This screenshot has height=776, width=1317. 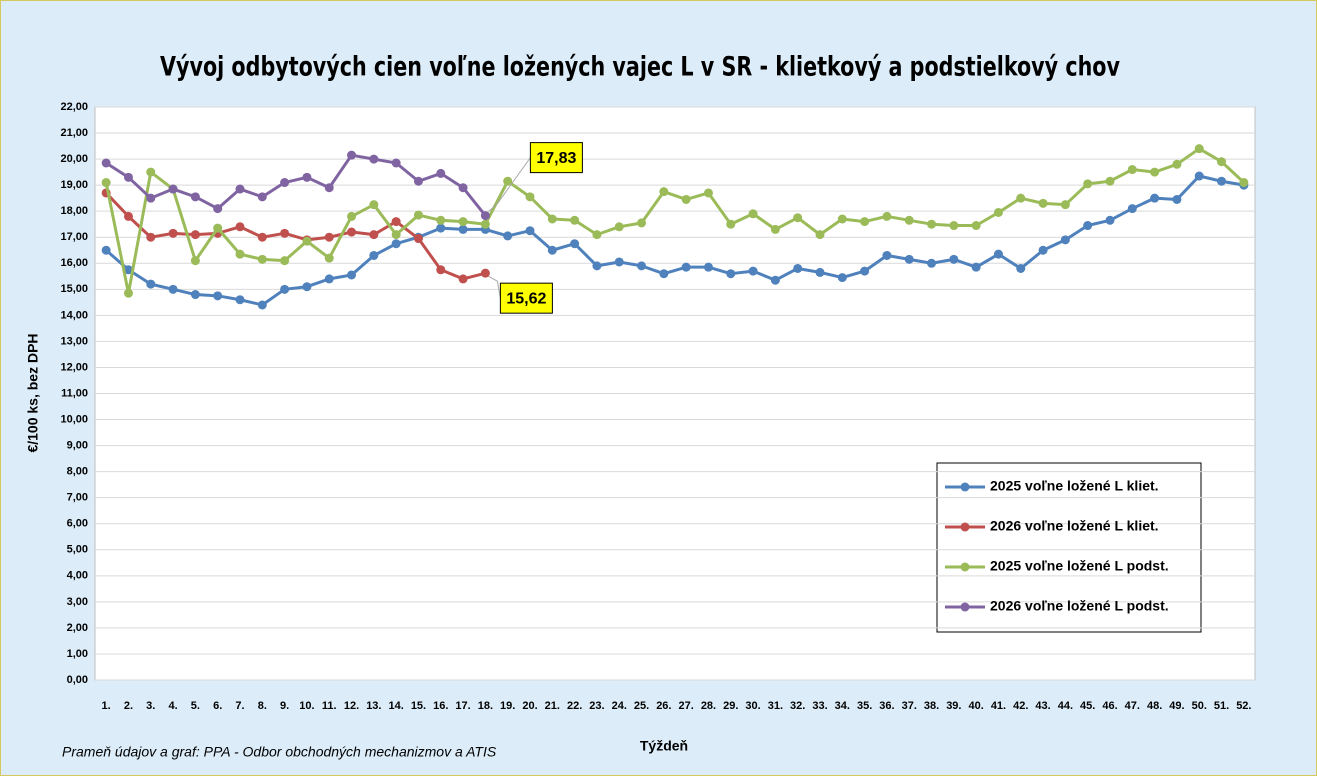 I want to click on x-tick-label: 25., so click(x=641, y=706).